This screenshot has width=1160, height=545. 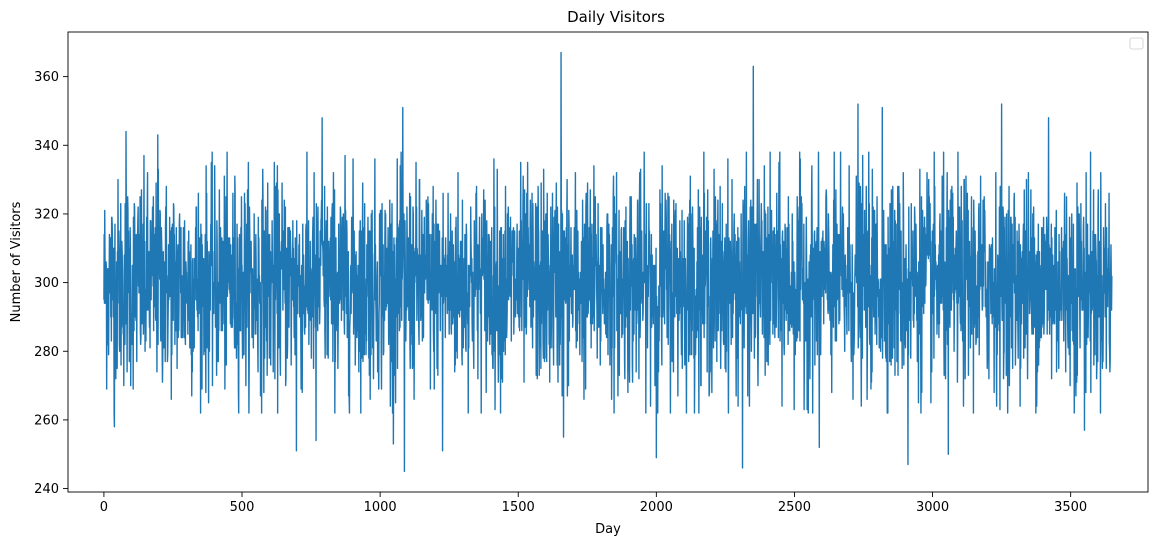 I want to click on x-tick-label: 3500, so click(x=1070, y=507).